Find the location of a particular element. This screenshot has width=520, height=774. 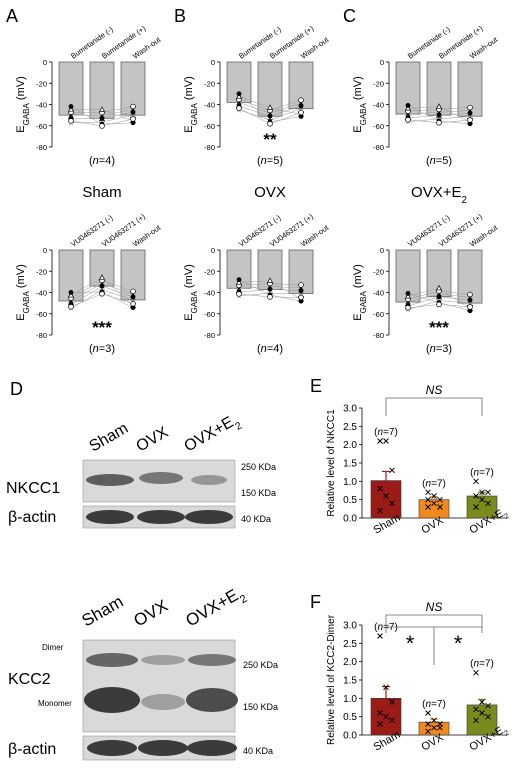

y-tick-label: 1.5 is located at coordinates (350, 681).